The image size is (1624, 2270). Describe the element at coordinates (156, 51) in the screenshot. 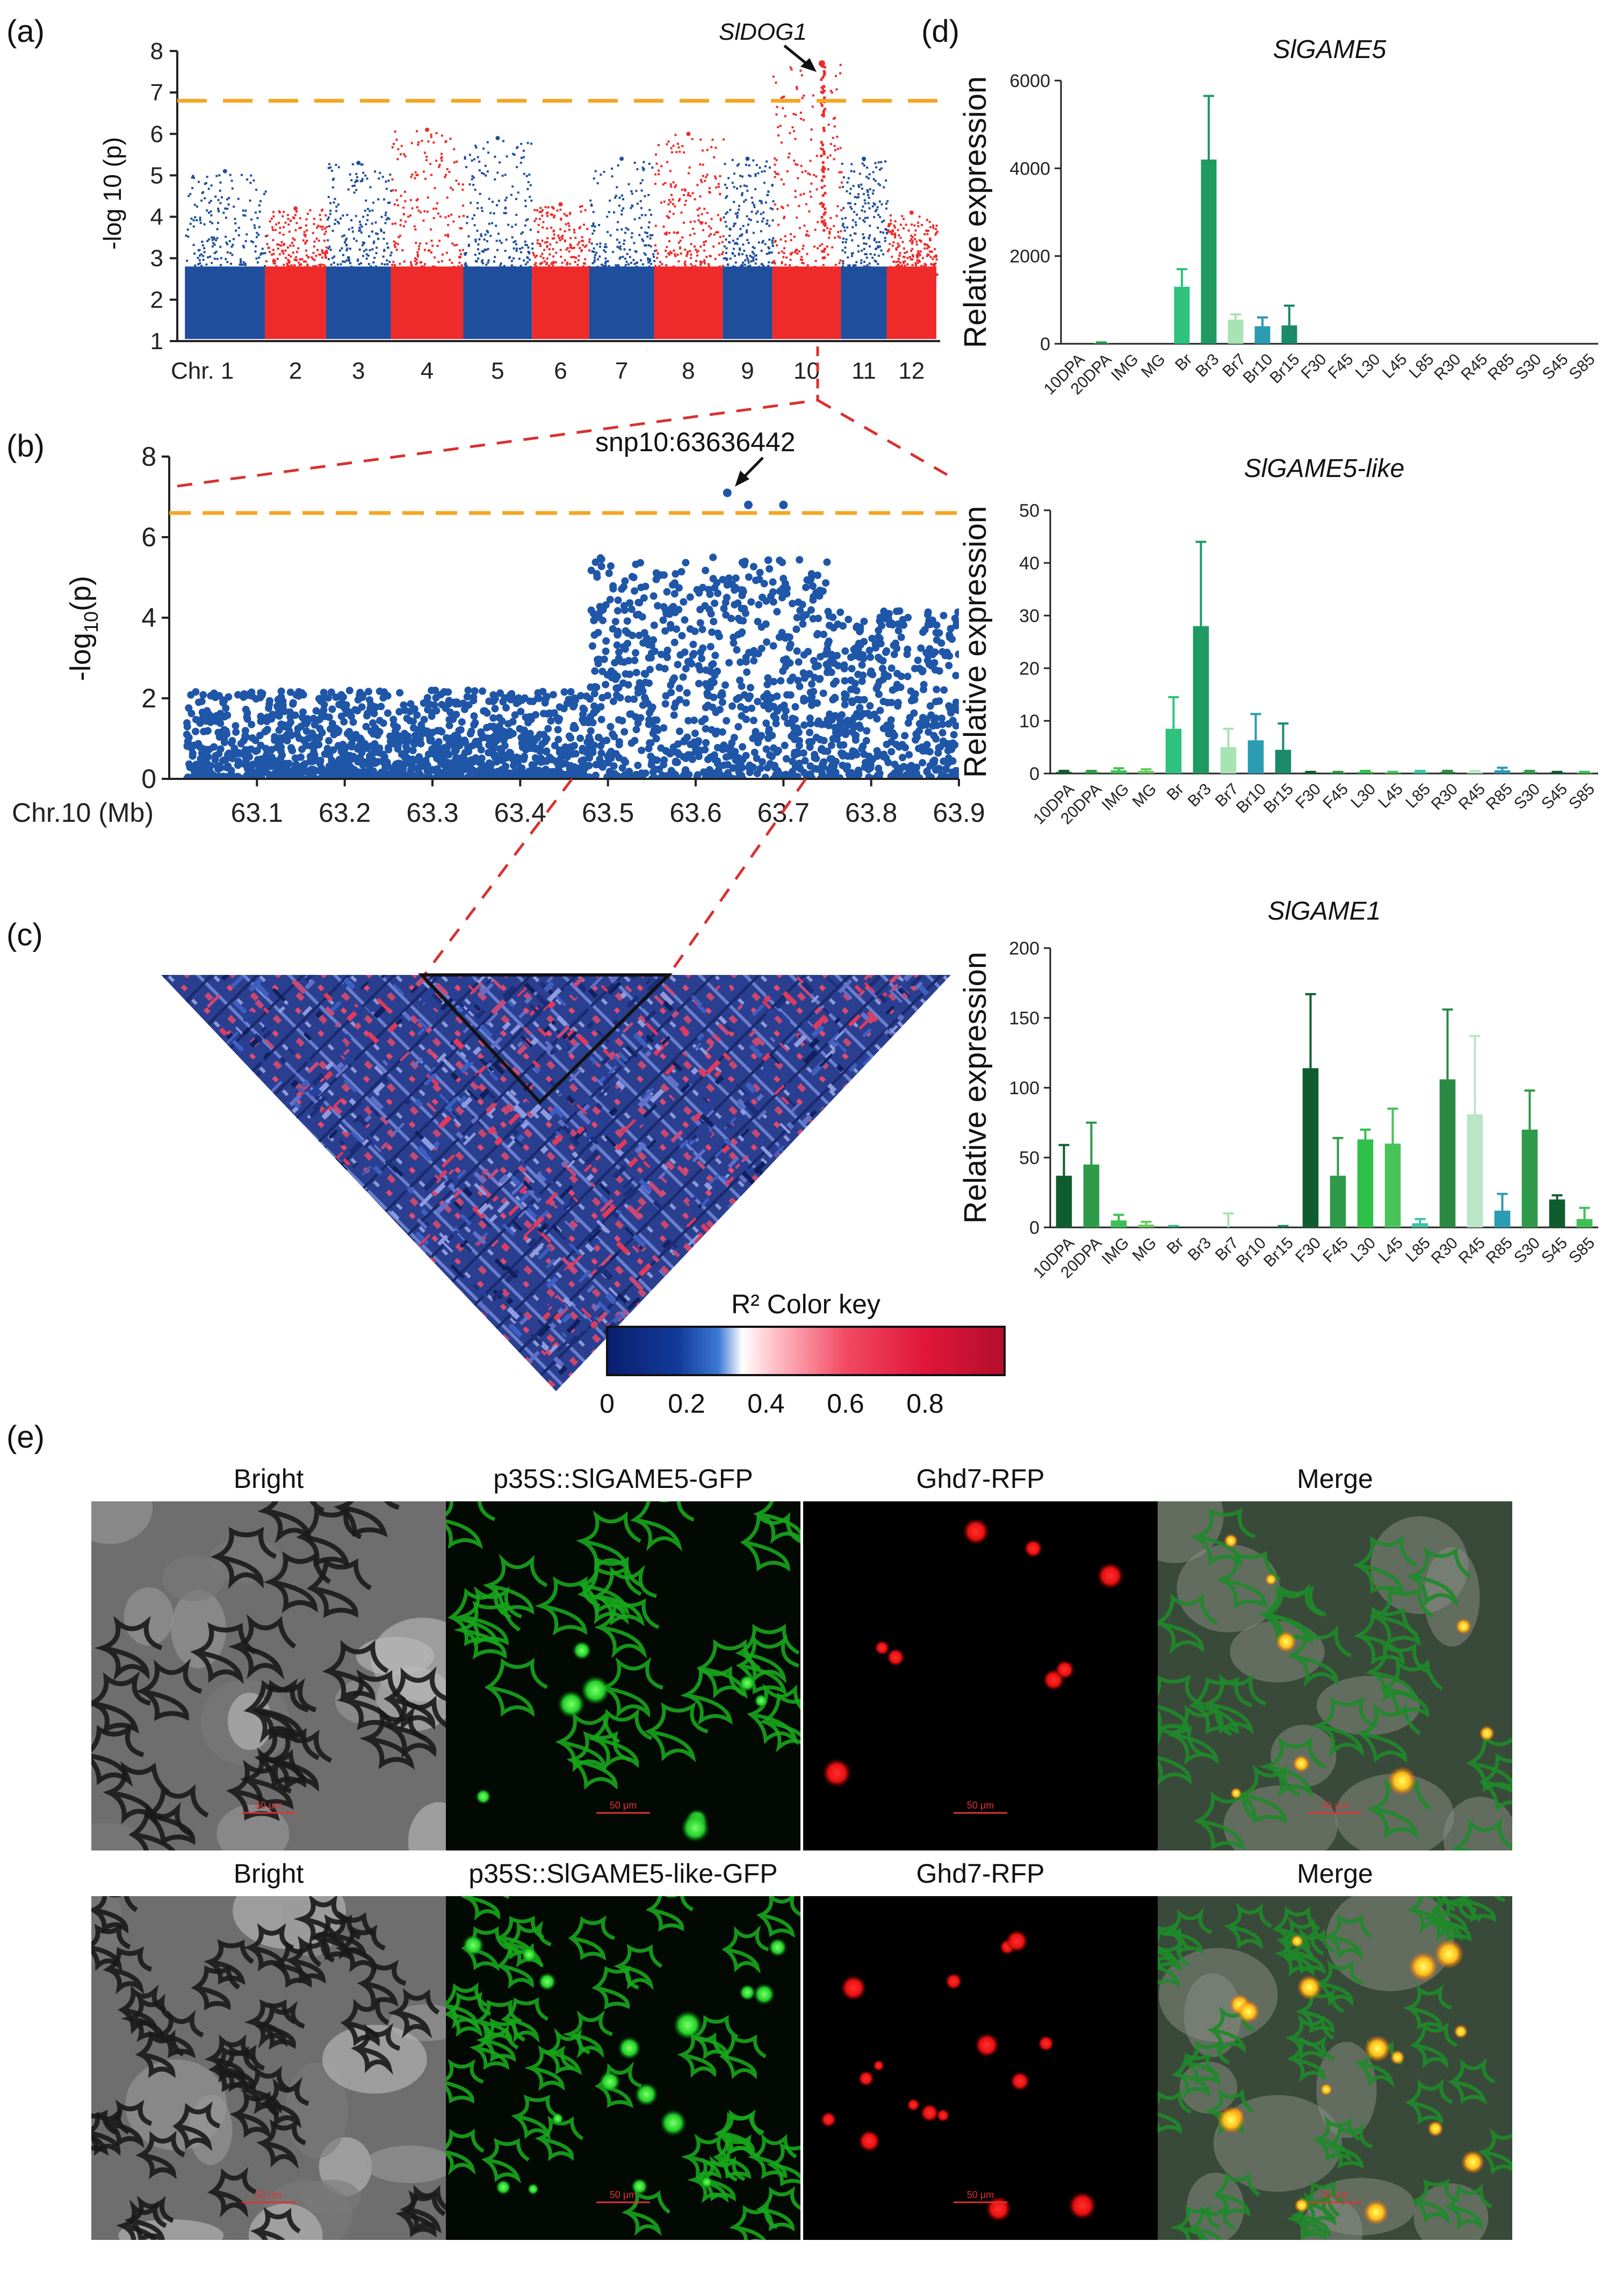

I see `y-tick-label-a: 8` at that location.